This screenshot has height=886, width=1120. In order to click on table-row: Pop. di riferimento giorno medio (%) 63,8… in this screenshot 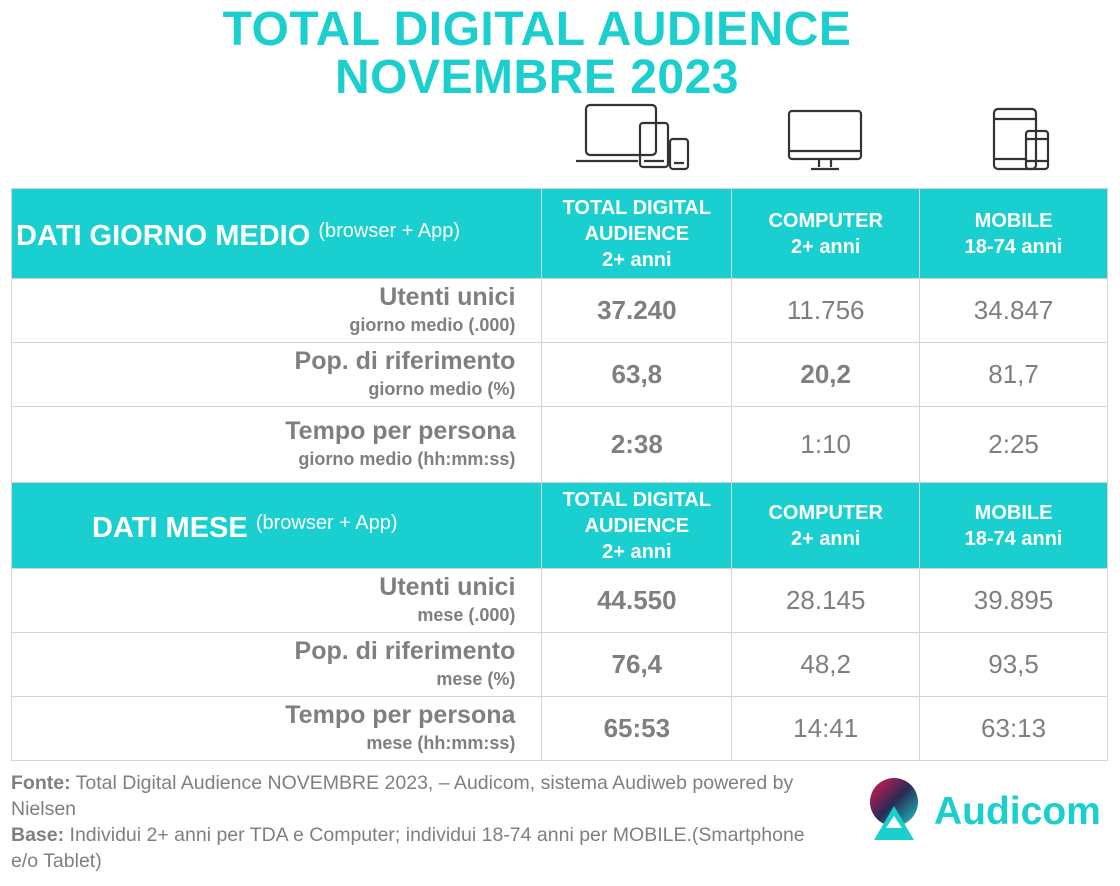, I will do `click(559, 374)`.